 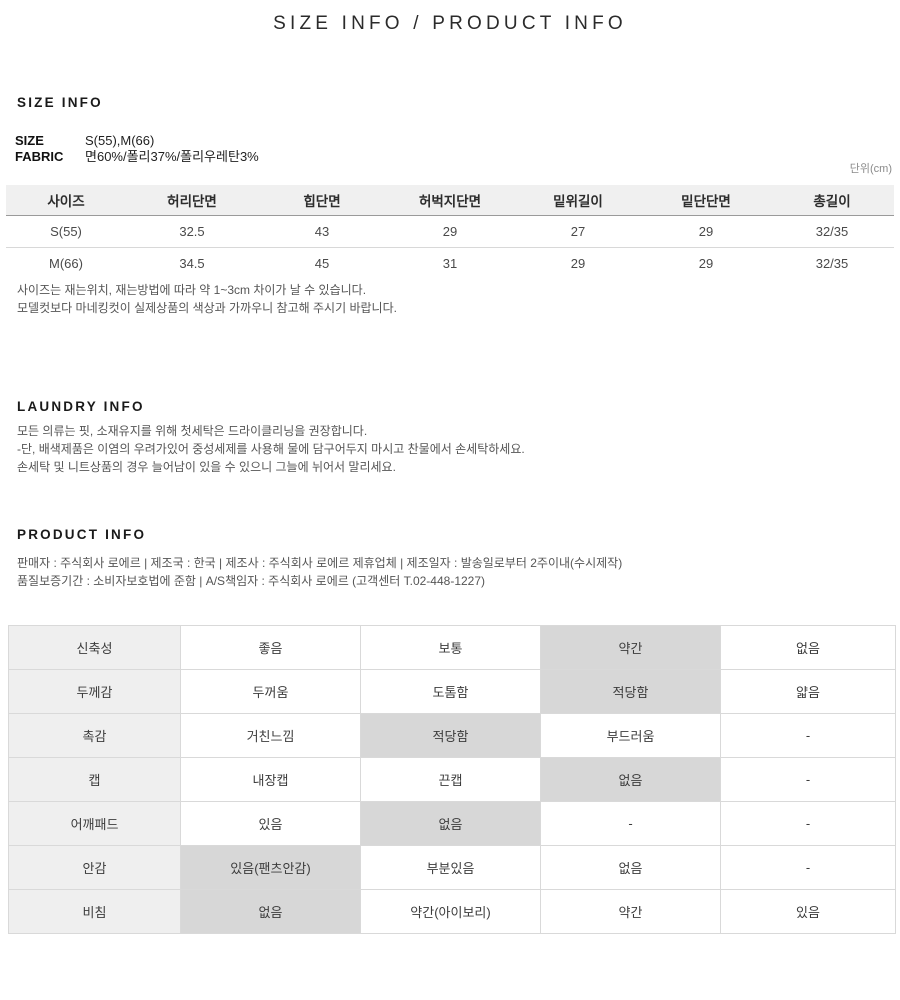 I want to click on size-cell: 32.5, so click(x=192, y=231).